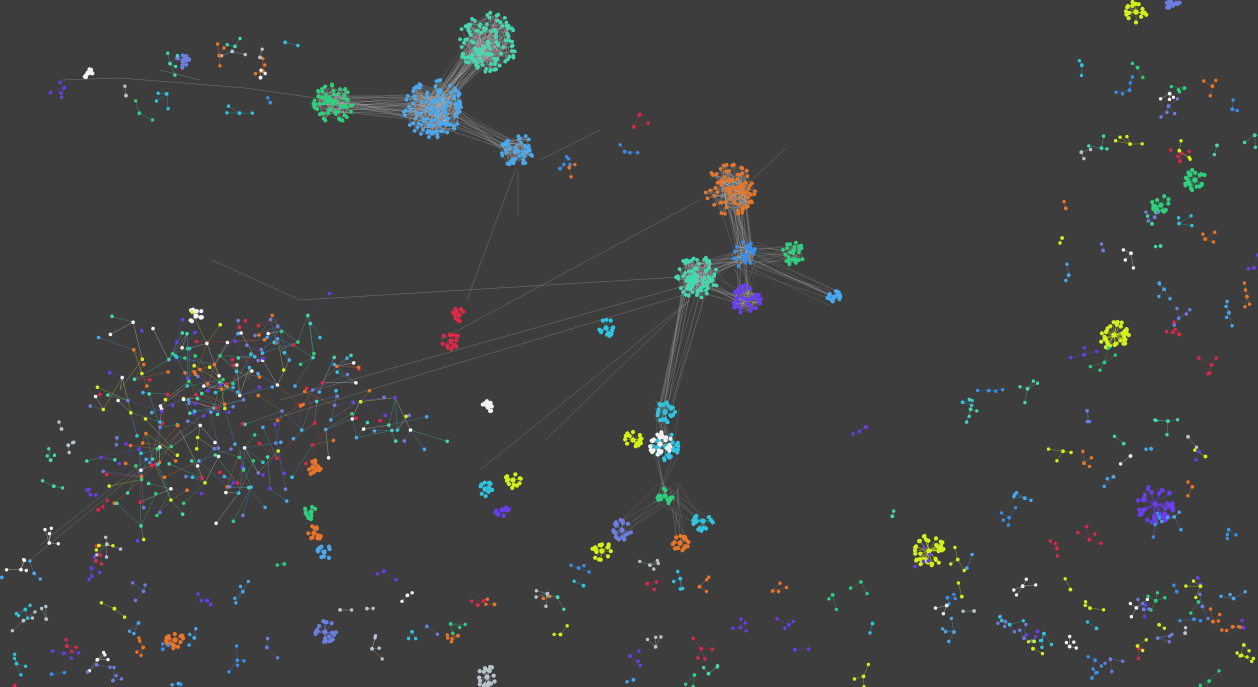 The width and height of the screenshot is (1258, 687). Describe the element at coordinates (680, 543) in the screenshot. I see `hub-c-orange-lower` at that location.